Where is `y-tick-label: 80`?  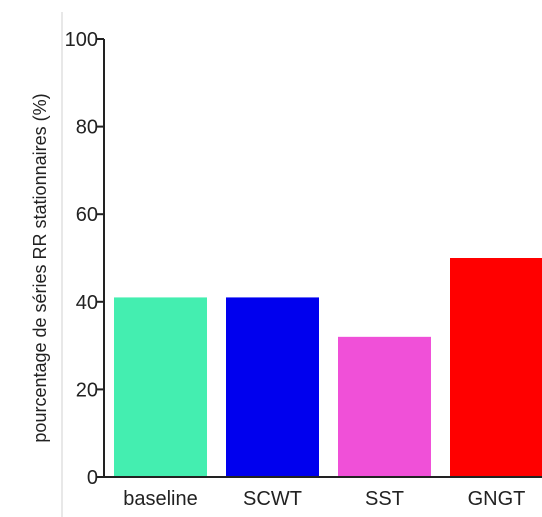
y-tick-label: 80 is located at coordinates (87, 128).